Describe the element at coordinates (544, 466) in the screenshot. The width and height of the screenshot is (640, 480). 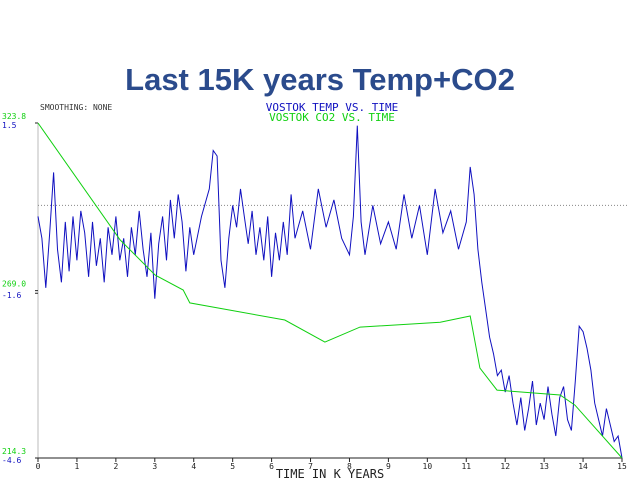
I see `x-tick-label: 13` at that location.